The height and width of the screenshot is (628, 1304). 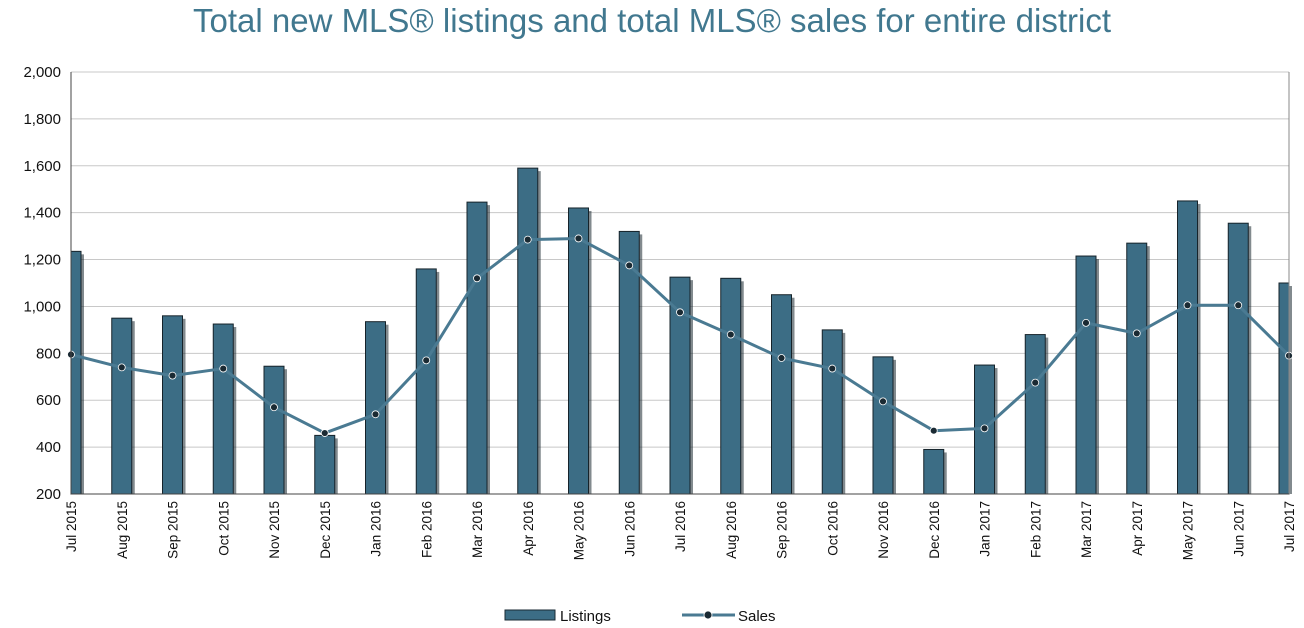 I want to click on x-tick-label: Jun 2017, so click(x=1238, y=529).